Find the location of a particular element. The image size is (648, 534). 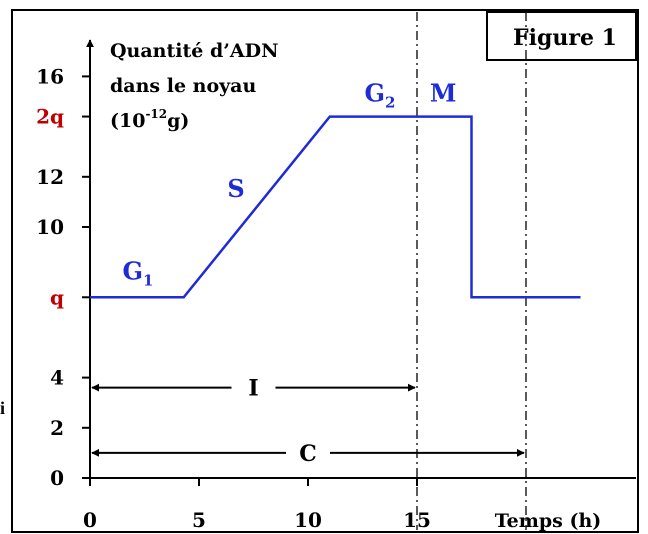

stray-left-glyph: i is located at coordinates (3, 408).